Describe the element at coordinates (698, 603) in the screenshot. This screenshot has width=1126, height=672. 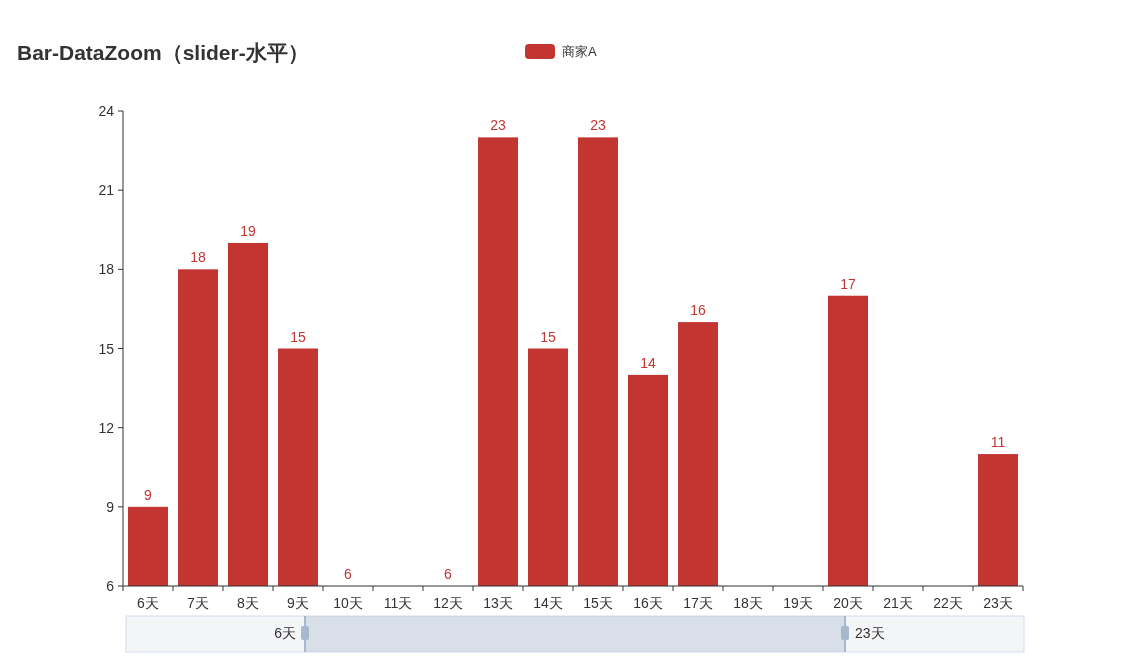
I see `x-tick-label: 17天` at that location.